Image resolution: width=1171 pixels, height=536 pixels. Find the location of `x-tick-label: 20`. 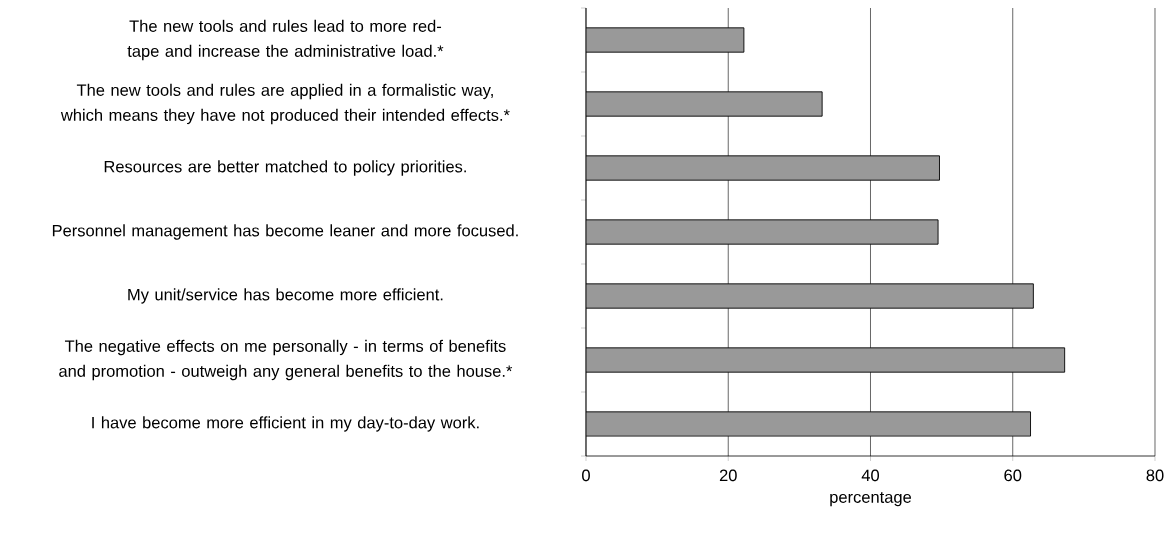

x-tick-label: 20 is located at coordinates (728, 475).